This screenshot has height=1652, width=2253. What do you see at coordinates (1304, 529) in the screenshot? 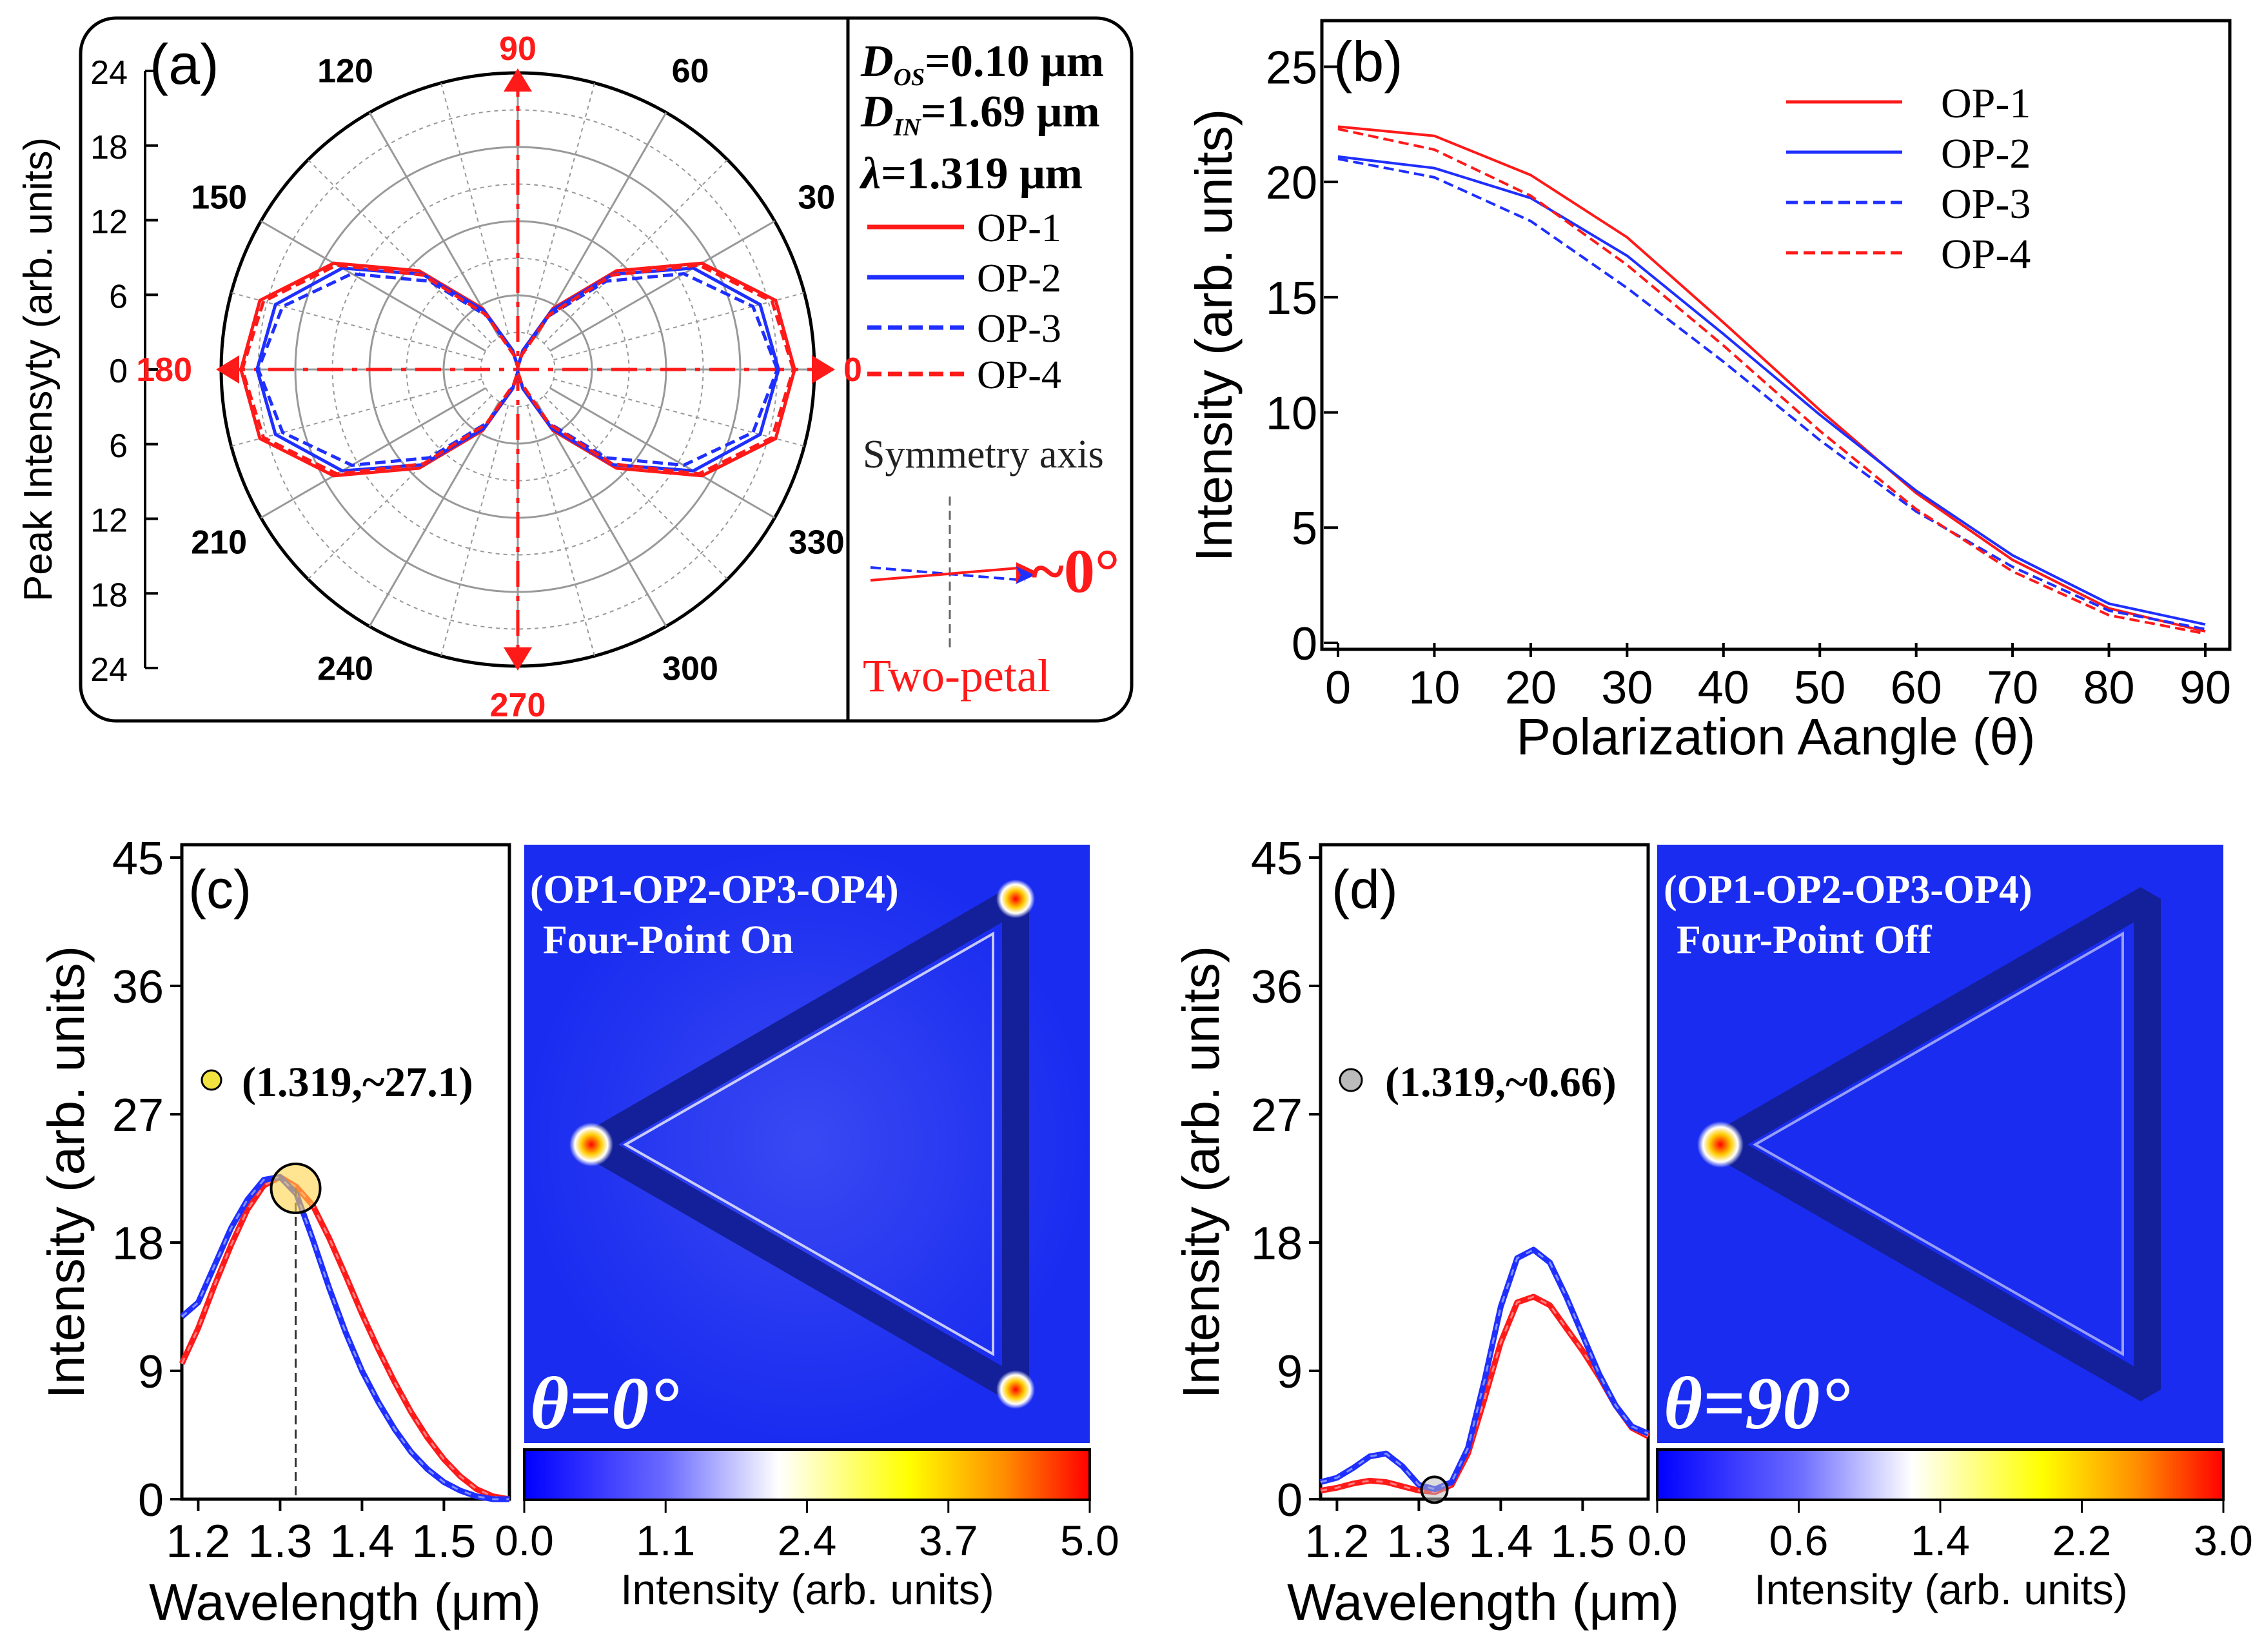
I see `y-tick-label: 5` at bounding box center [1304, 529].